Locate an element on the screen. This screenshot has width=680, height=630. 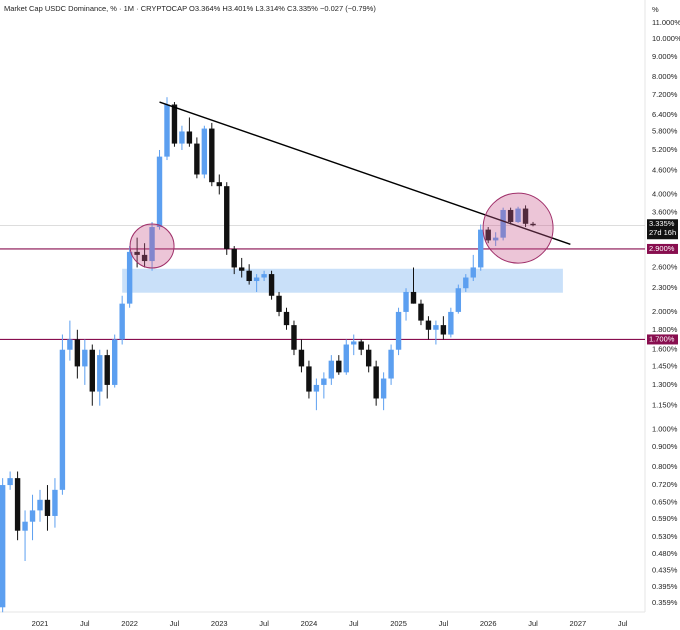
x-tick-label: 2024 is located at coordinates (309, 623).